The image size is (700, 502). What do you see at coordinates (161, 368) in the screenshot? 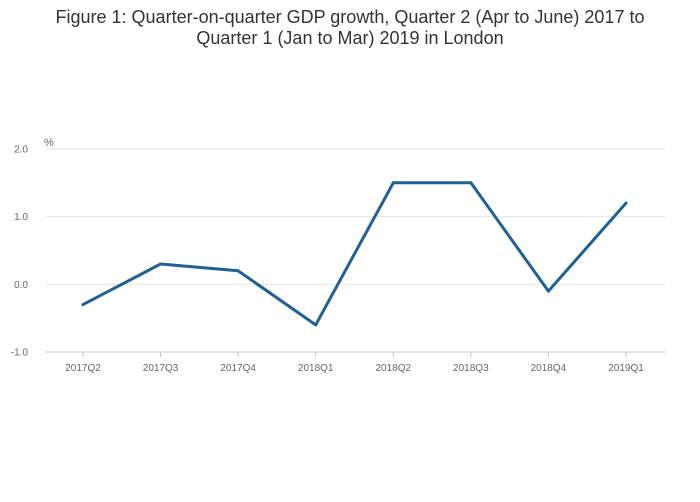
I see `x-tick-label: 2017Q3` at bounding box center [161, 368].